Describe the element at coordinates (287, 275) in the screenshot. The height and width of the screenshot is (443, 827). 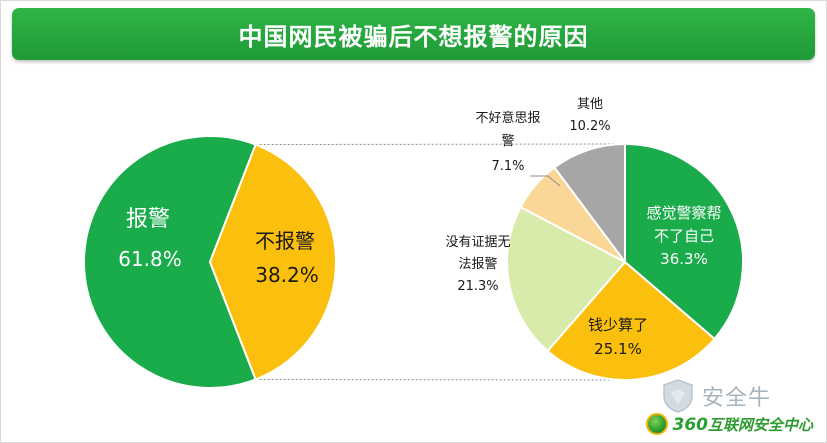
I see `pie1-value-1: 38.2%` at that location.